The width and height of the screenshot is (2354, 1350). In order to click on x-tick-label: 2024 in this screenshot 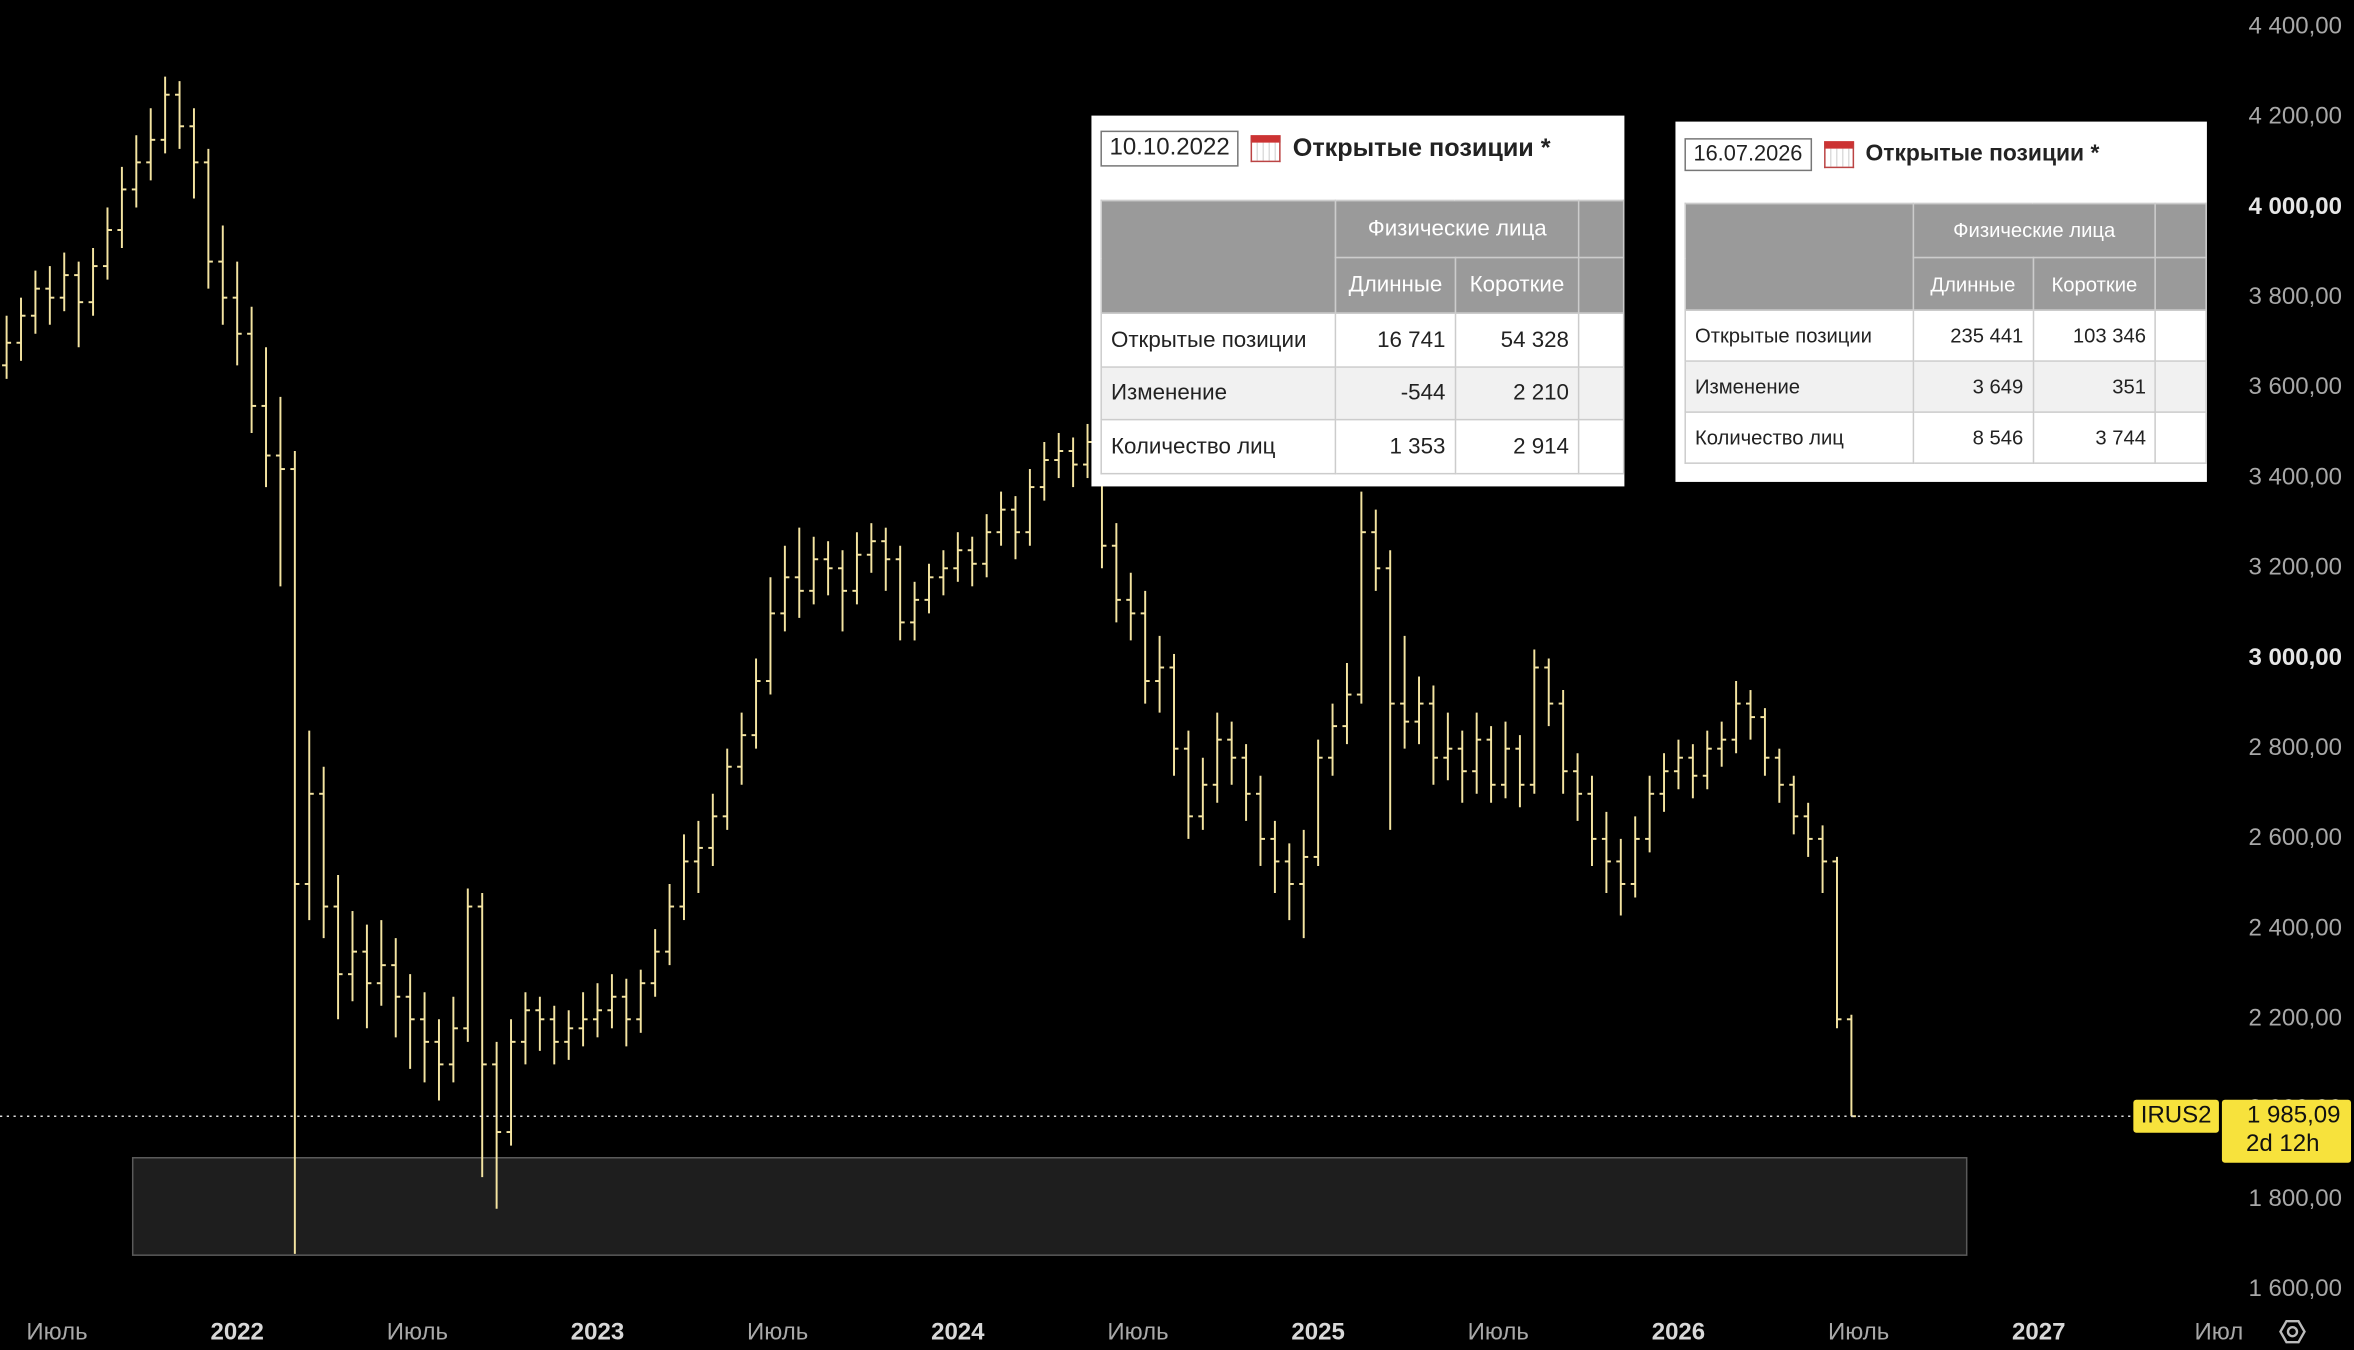, I will do `click(958, 1331)`.